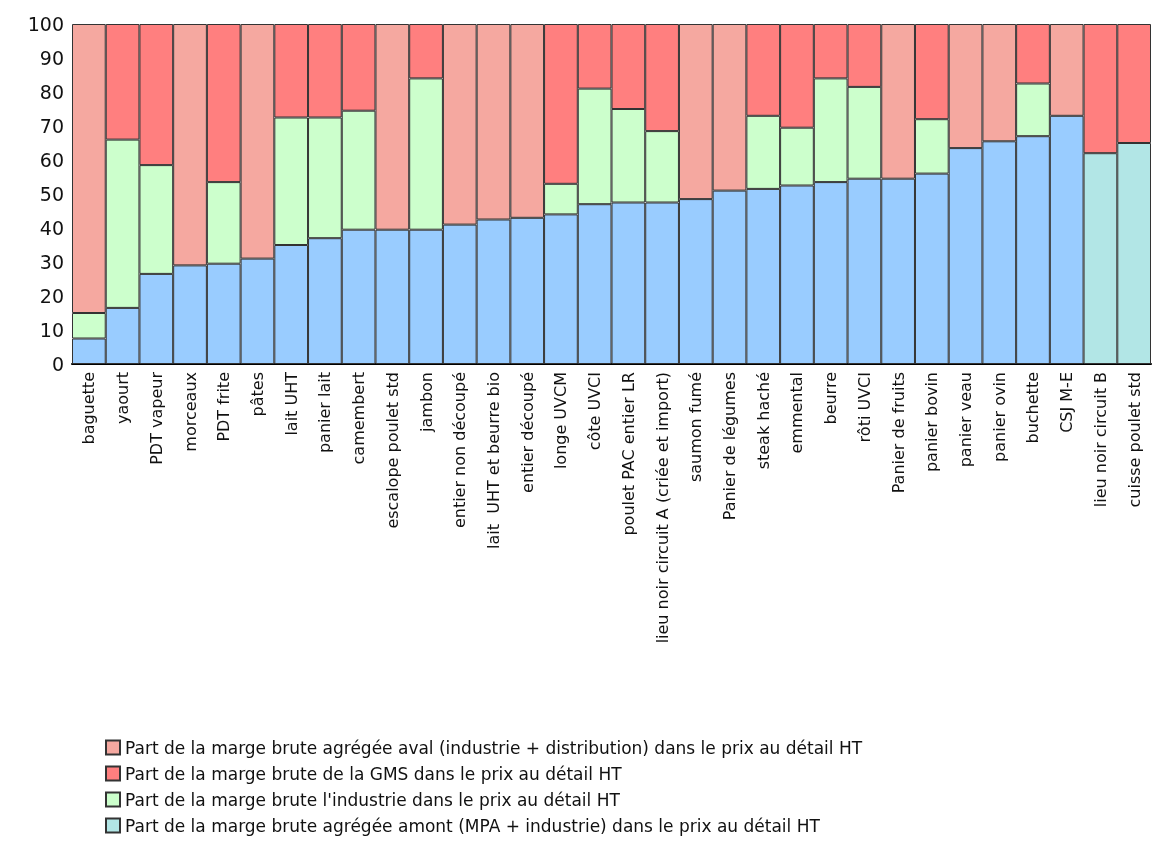  I want to click on x-tick-label: entier non découpé, so click(460, 450).